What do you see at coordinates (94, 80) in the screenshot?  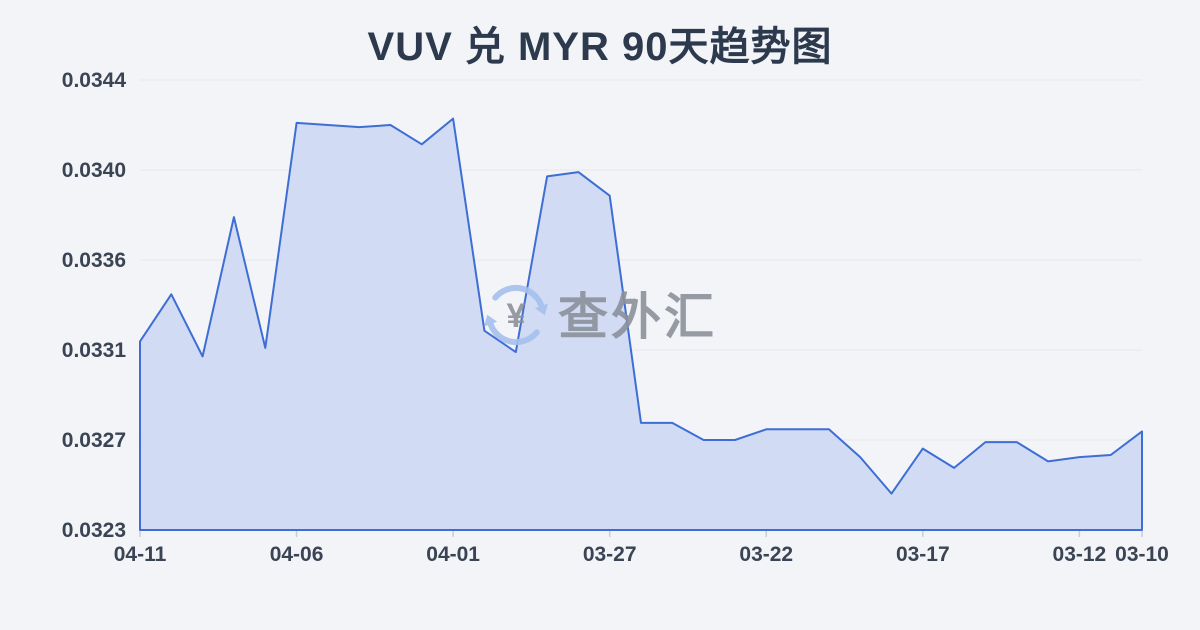 I see `y-axis-label: 0.0344` at bounding box center [94, 80].